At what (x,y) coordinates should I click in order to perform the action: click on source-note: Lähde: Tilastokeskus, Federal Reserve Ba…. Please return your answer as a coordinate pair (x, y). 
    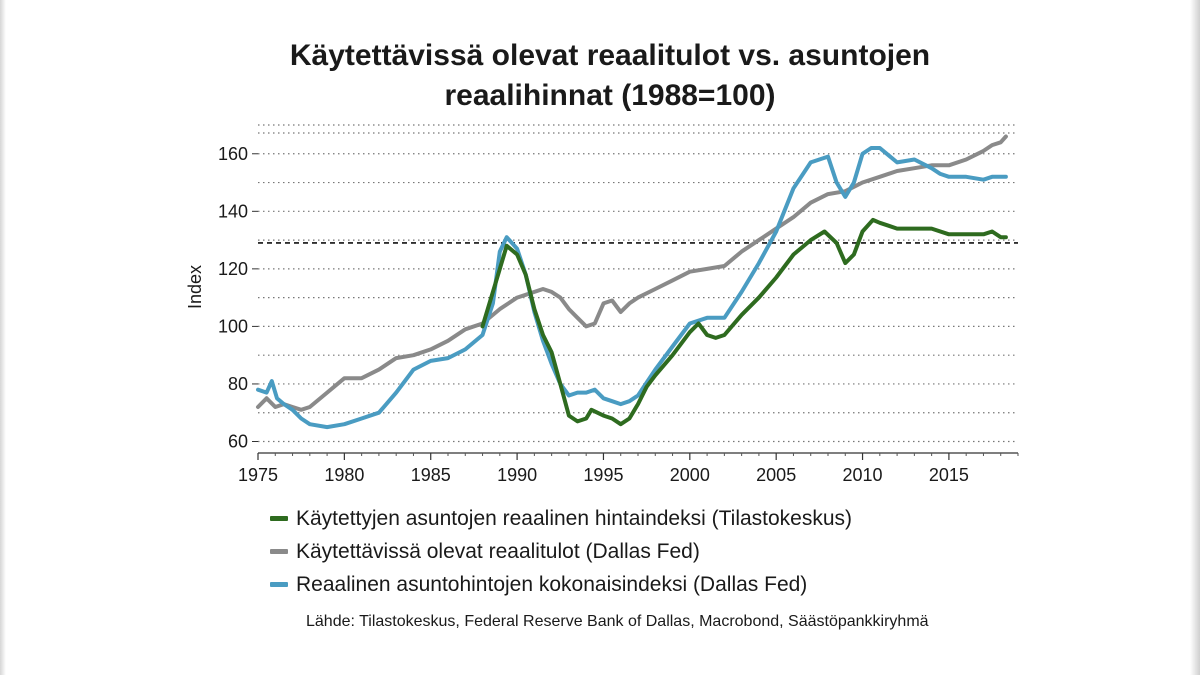
    Looking at the image, I should click on (617, 621).